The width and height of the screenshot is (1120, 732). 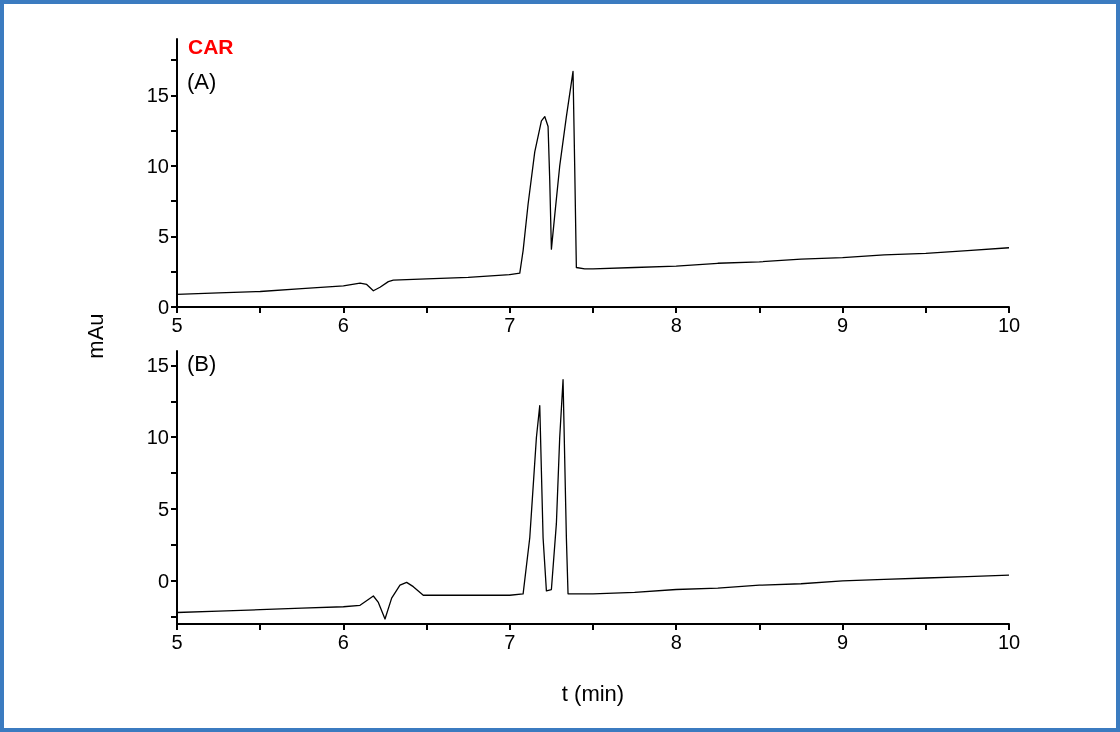 I want to click on y-axis-title: mAu, so click(x=96, y=336).